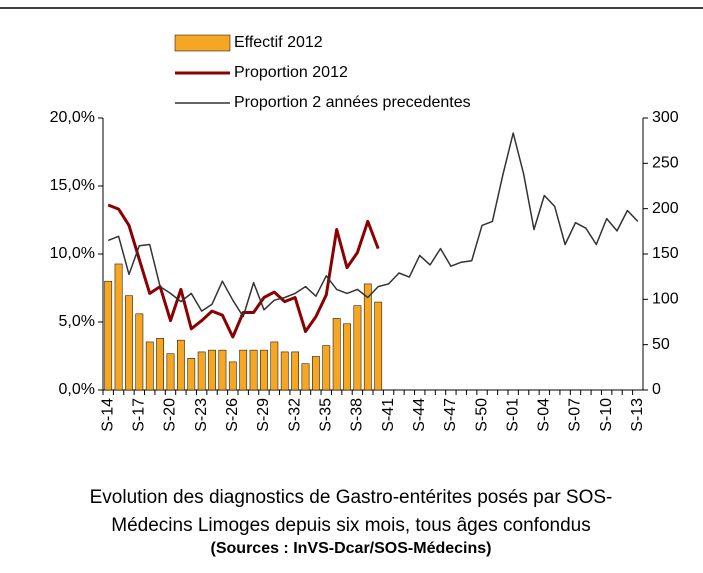 Image resolution: width=703 pixels, height=573 pixels. I want to click on line, so click(243, 271).